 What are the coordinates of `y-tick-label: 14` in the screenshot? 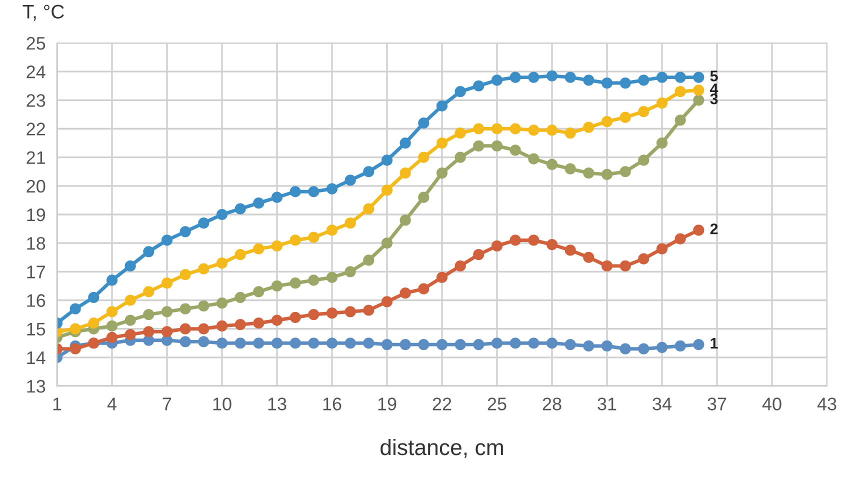 It's located at (36, 358).